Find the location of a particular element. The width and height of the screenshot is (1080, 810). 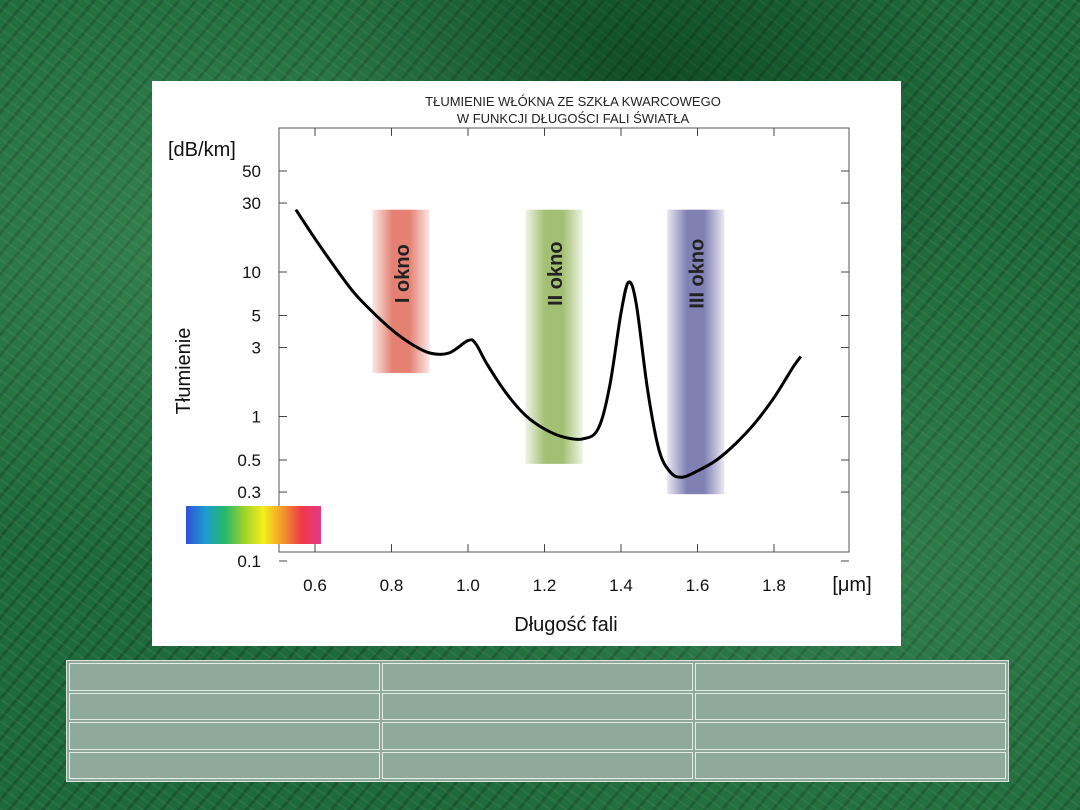

data-table is located at coordinates (537, 721).